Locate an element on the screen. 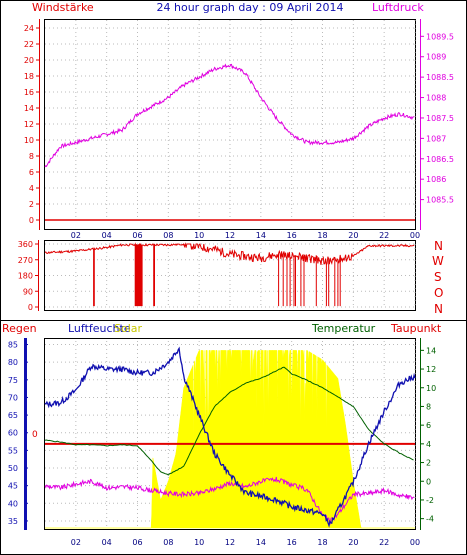  temperature-tick-label: 8 is located at coordinates (428, 406).